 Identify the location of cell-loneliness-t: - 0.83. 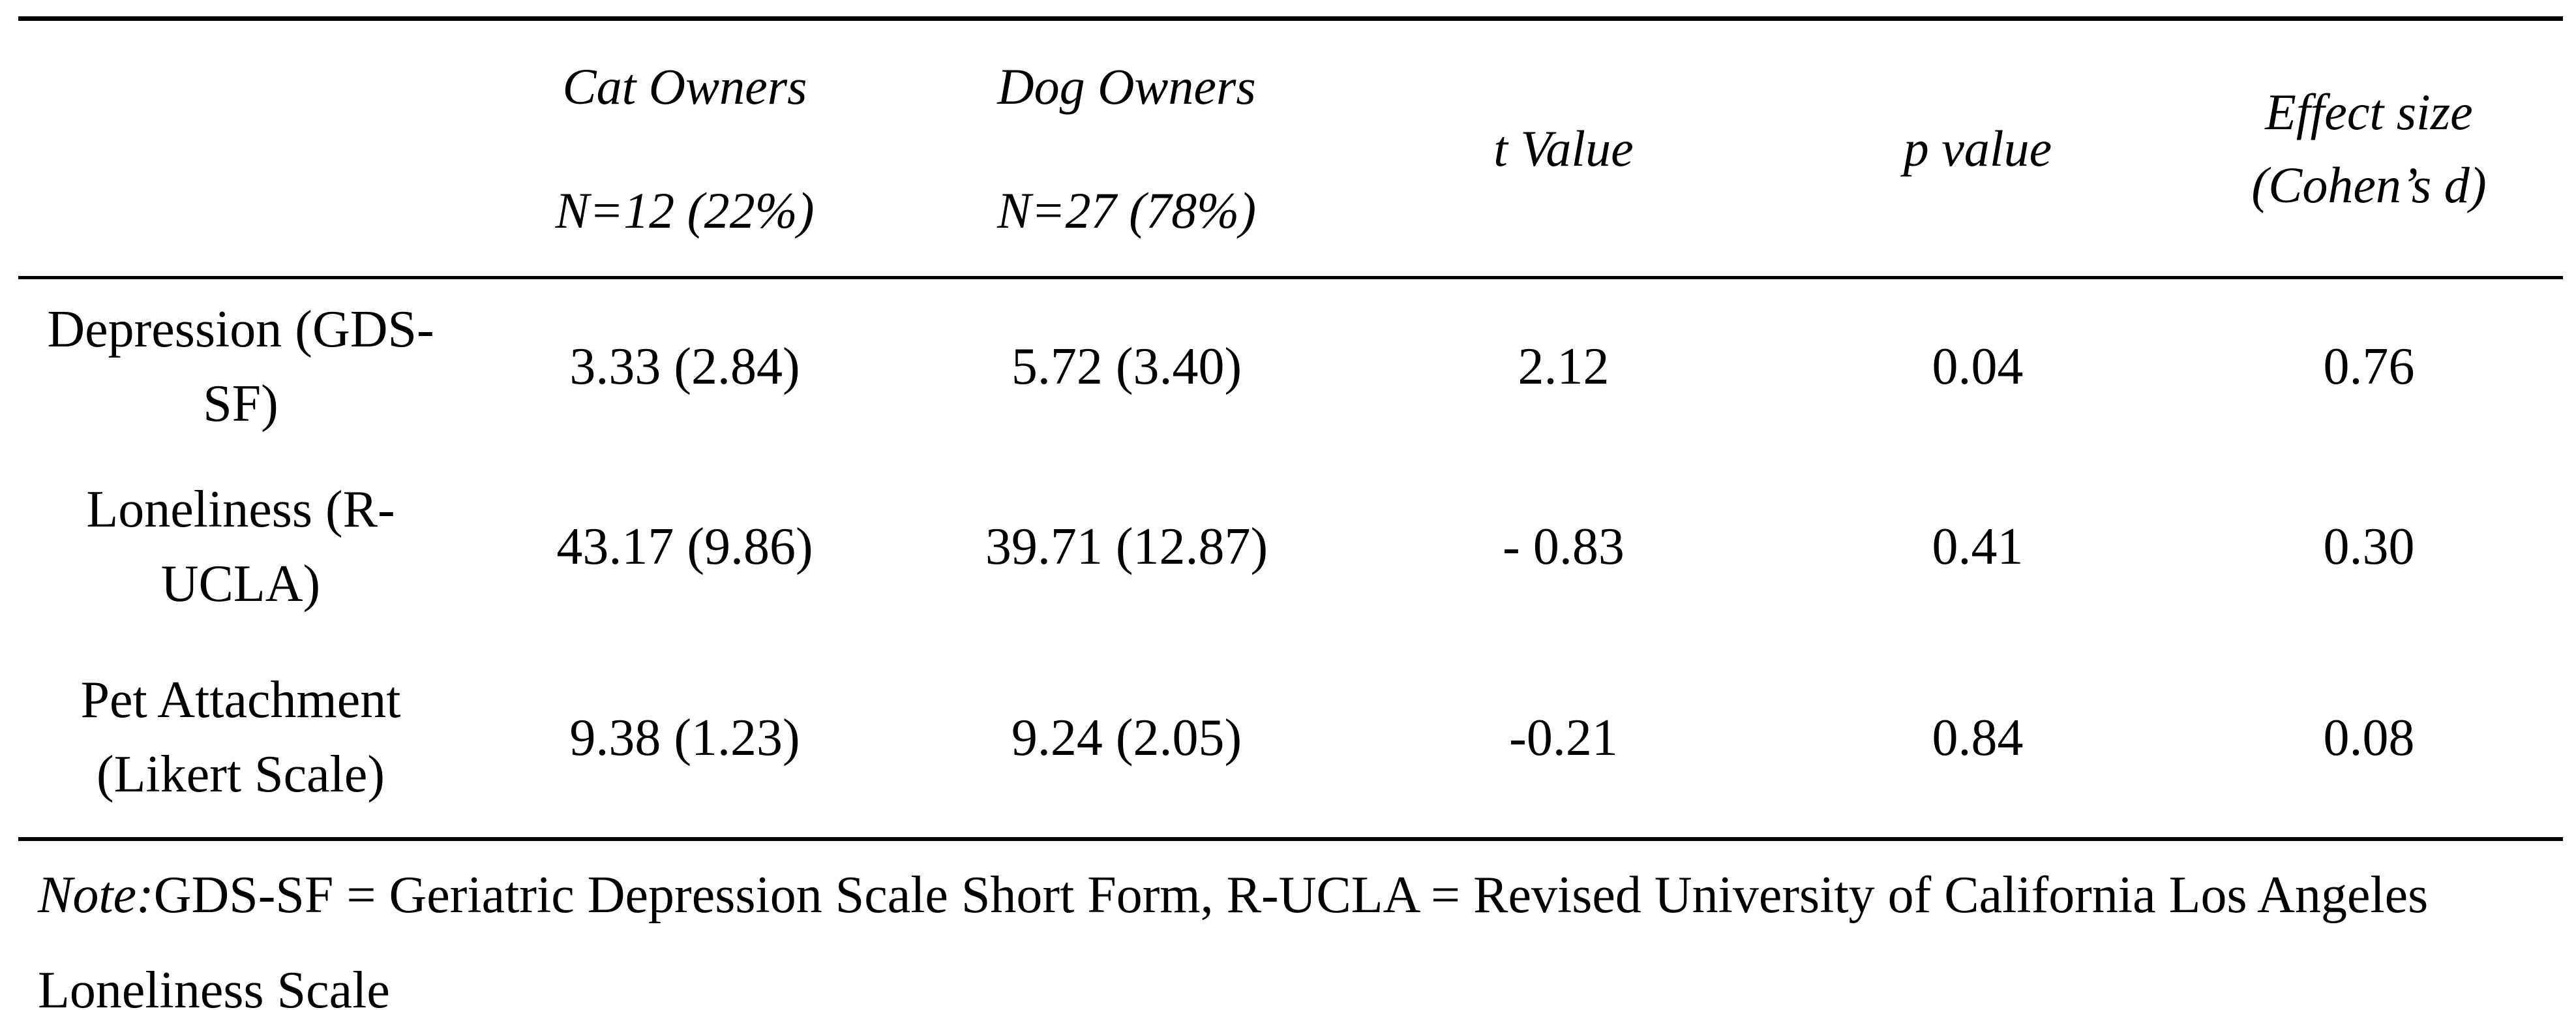
(1564, 546).